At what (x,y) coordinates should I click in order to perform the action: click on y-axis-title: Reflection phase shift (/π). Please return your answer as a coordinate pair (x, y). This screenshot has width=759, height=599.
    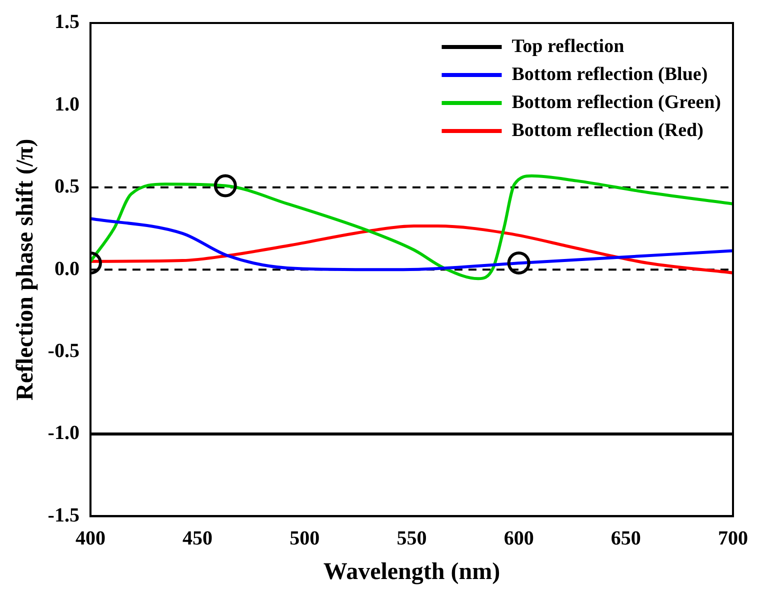
    Looking at the image, I should click on (25, 269).